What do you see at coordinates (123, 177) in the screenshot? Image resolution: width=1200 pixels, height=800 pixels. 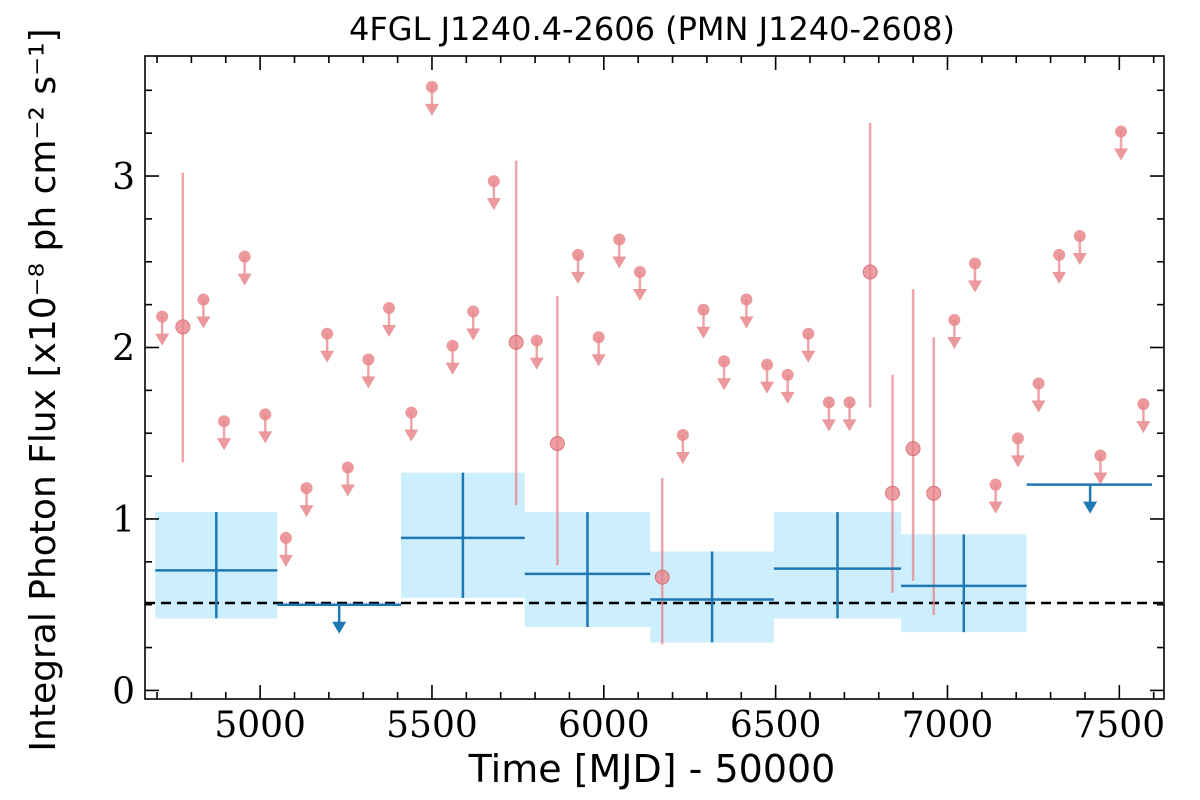 I see `y-tick-label: 3` at bounding box center [123, 177].